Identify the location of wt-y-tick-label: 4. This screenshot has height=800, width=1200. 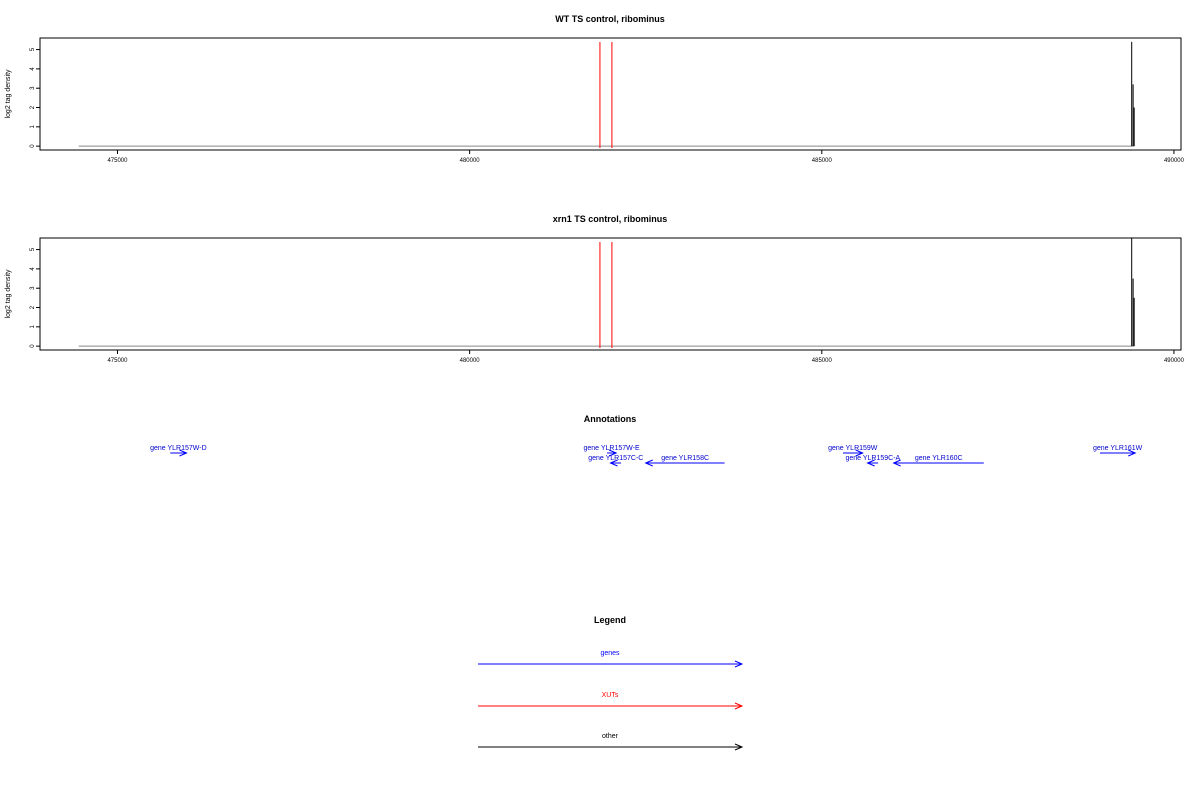
(33, 69).